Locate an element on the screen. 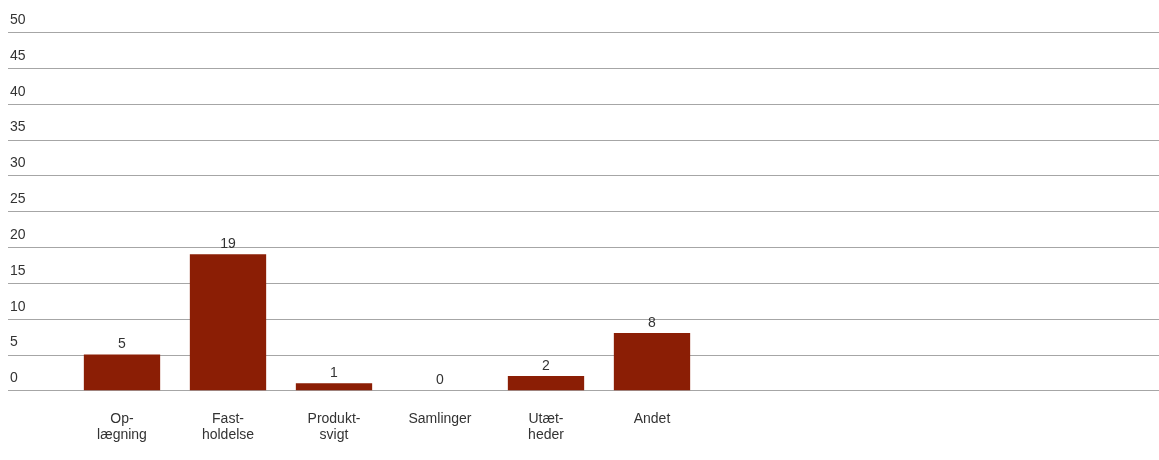 The image size is (1159, 460). data-label: 8 is located at coordinates (652, 321).